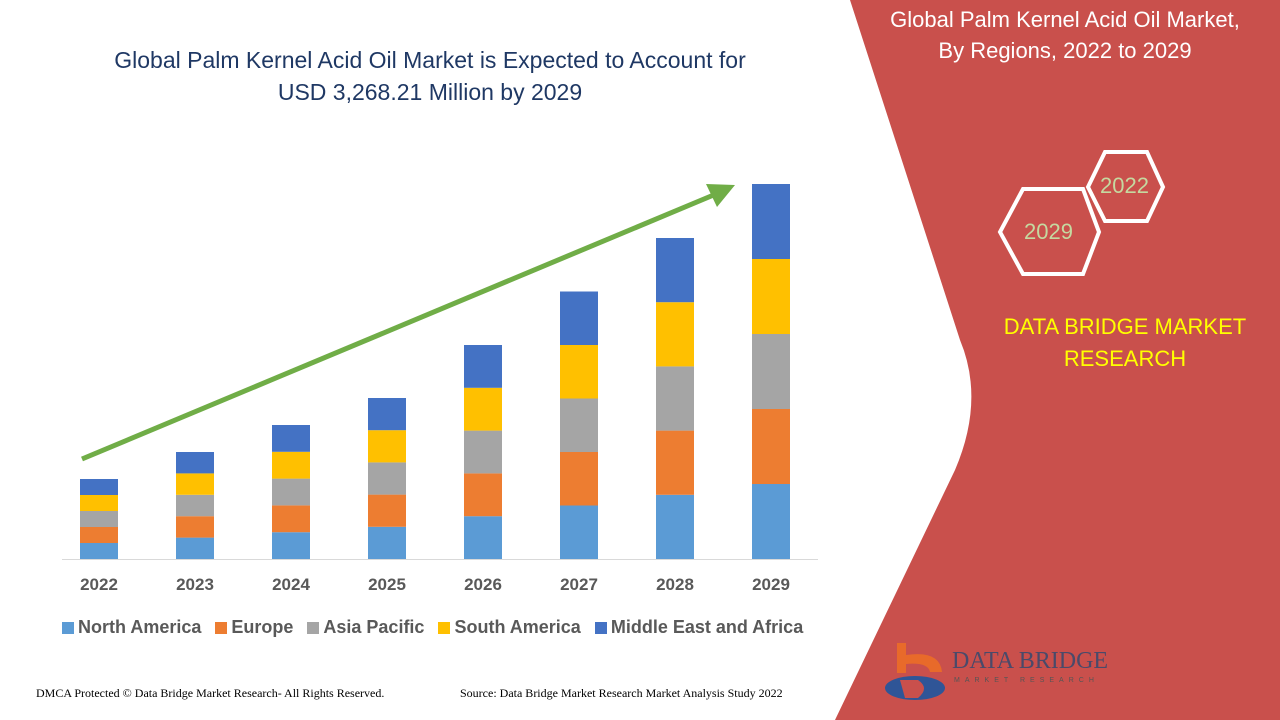 This screenshot has width=1280, height=720. Describe the element at coordinates (1125, 358) in the screenshot. I see `brand-line-2: RESEARCH` at that location.